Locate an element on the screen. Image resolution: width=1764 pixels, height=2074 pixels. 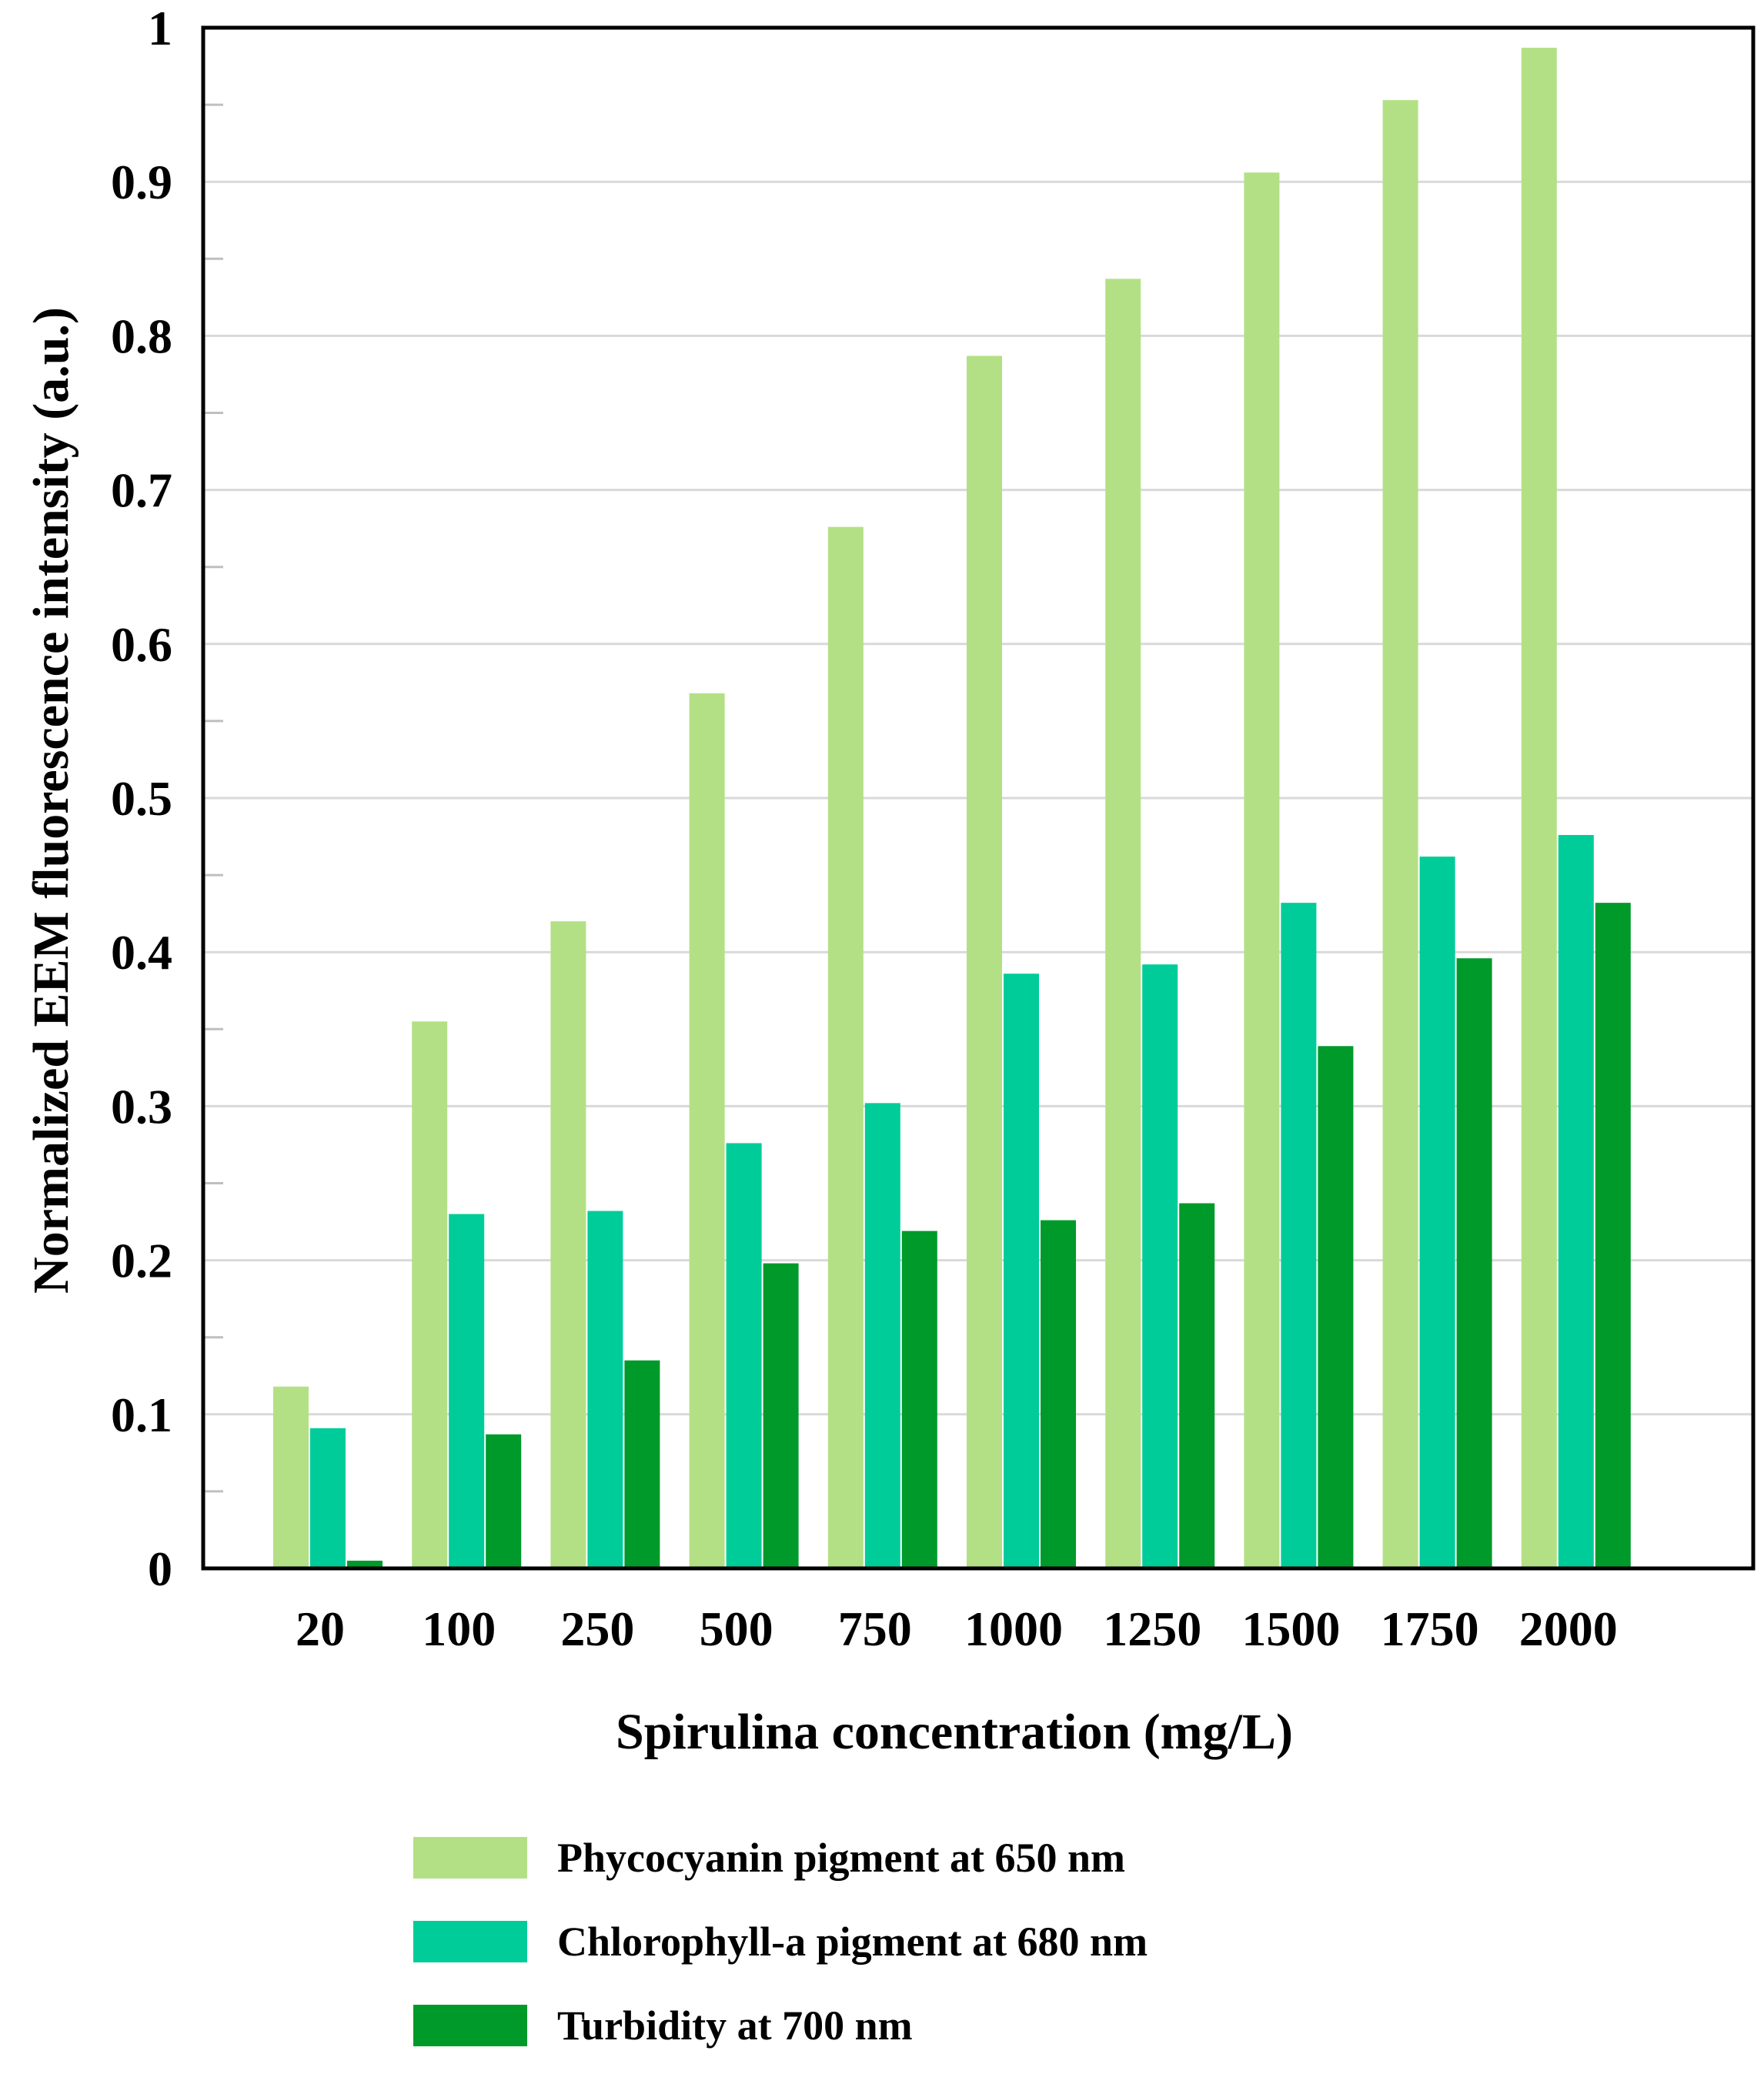
legend-label: Turbidity at 700 nm is located at coordinates (735, 2026).